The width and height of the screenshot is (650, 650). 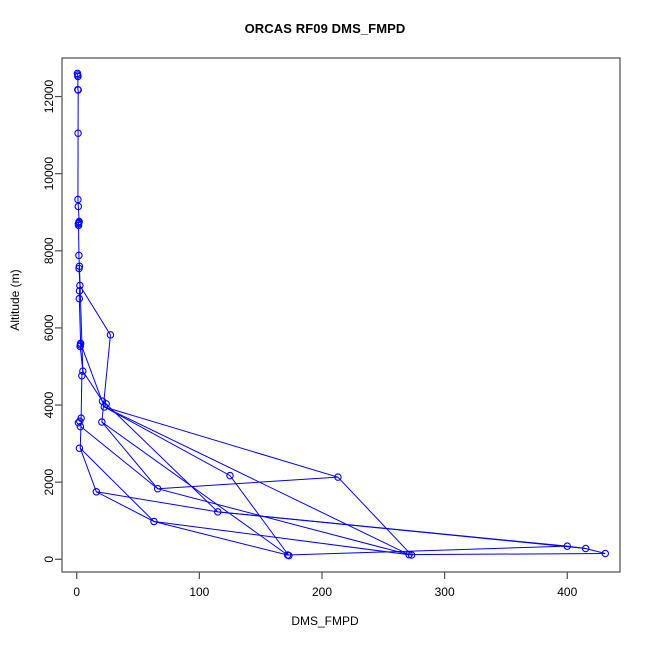 I want to click on x-axis-tick-label: 300, so click(x=445, y=592).